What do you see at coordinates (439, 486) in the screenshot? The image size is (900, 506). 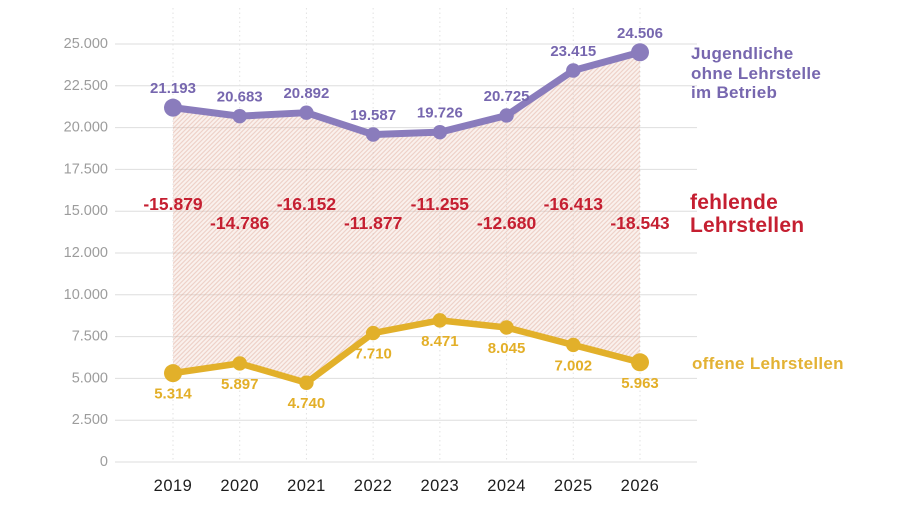 I see `x-tick-label: 2023` at bounding box center [439, 486].